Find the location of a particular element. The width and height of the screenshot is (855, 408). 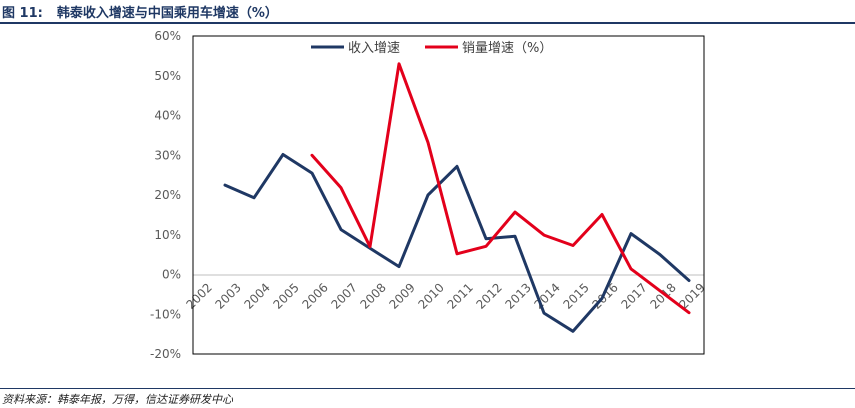

x-tick-label: 2006 is located at coordinates (314, 295).